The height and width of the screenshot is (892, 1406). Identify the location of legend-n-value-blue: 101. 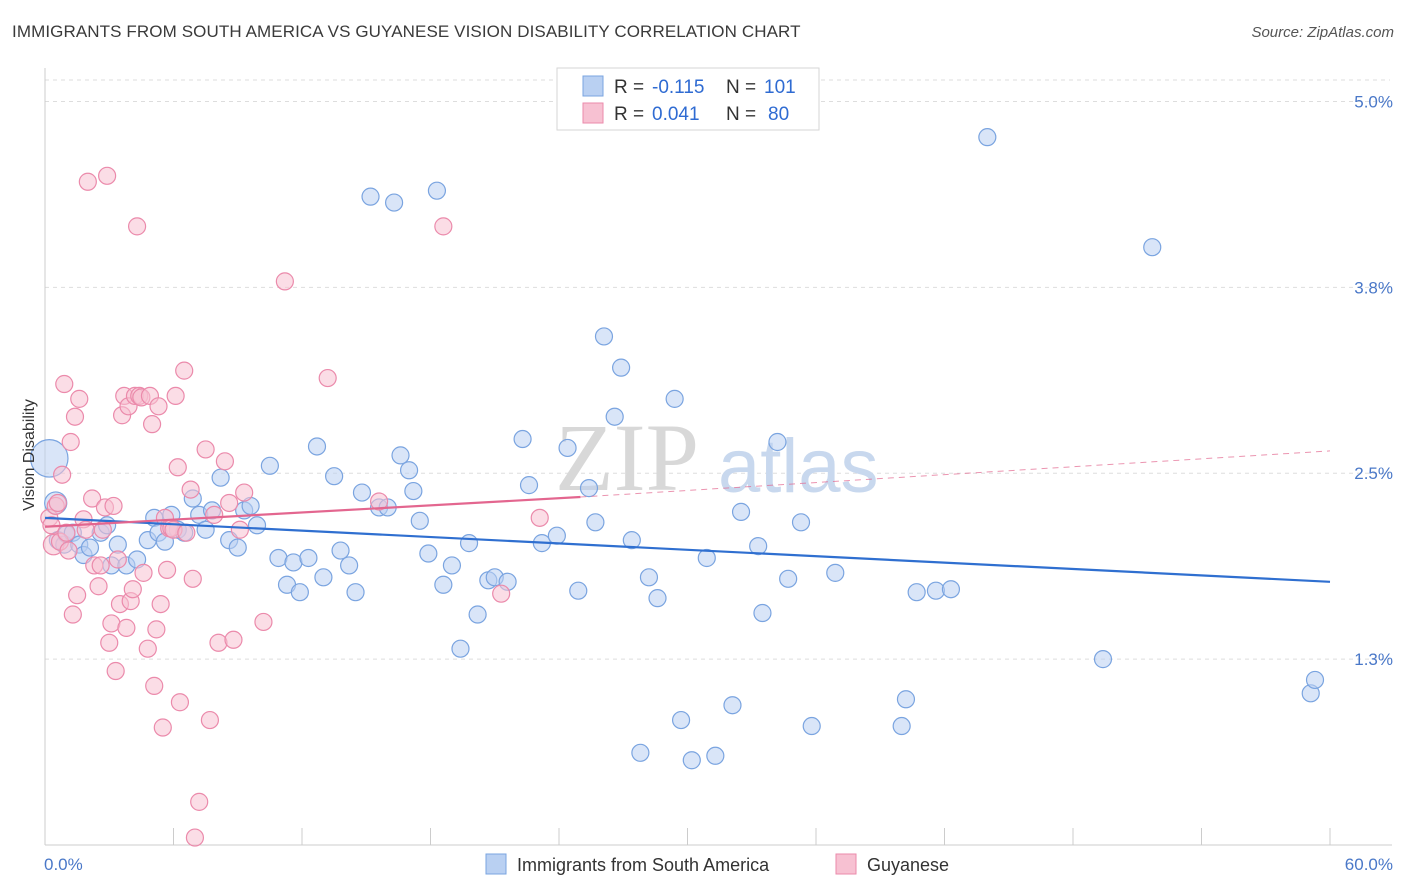
(780, 87).